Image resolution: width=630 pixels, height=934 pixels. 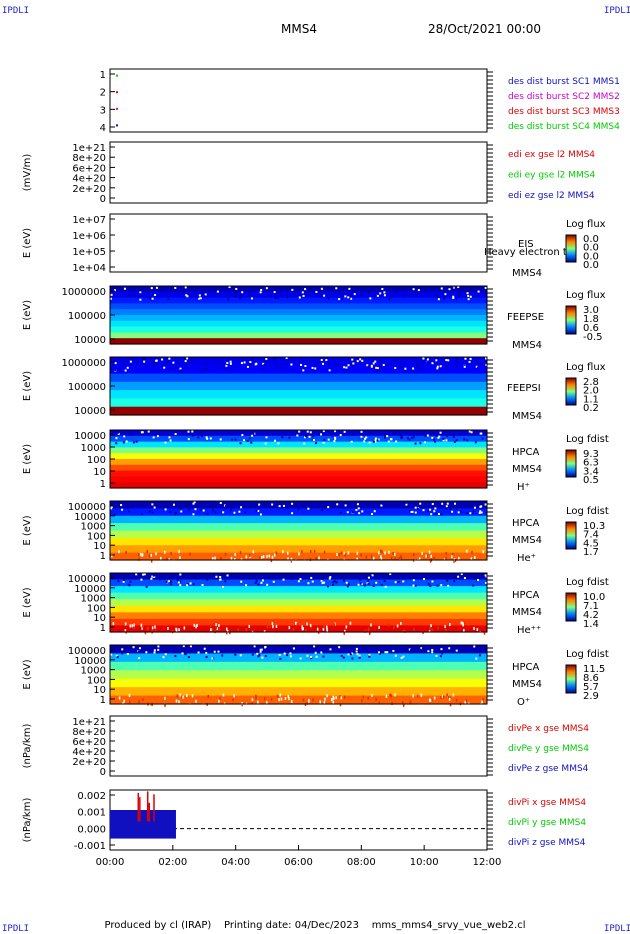 What do you see at coordinates (526, 558) in the screenshot?
I see `species-label: He⁺` at bounding box center [526, 558].